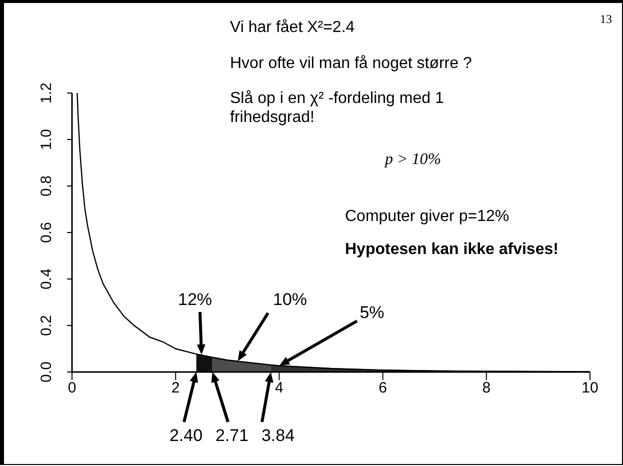 The height and width of the screenshot is (466, 623). Describe the element at coordinates (72, 388) in the screenshot. I see `x-tick-label: 0` at that location.